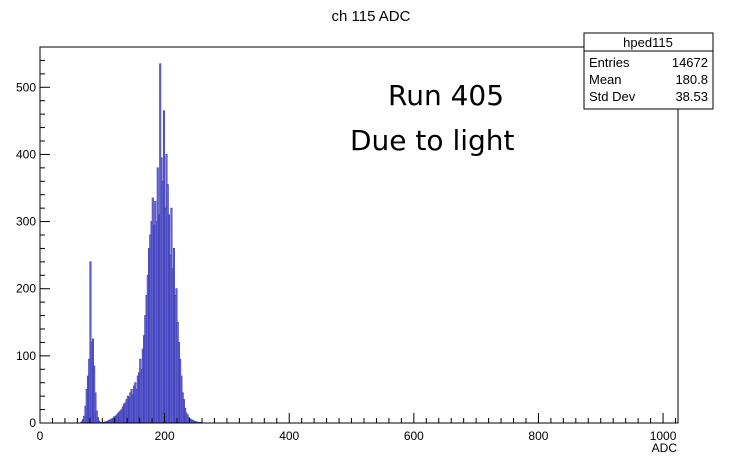 Image resolution: width=742 pixels, height=458 pixels. I want to click on annotation-run: Run 405, so click(446, 95).